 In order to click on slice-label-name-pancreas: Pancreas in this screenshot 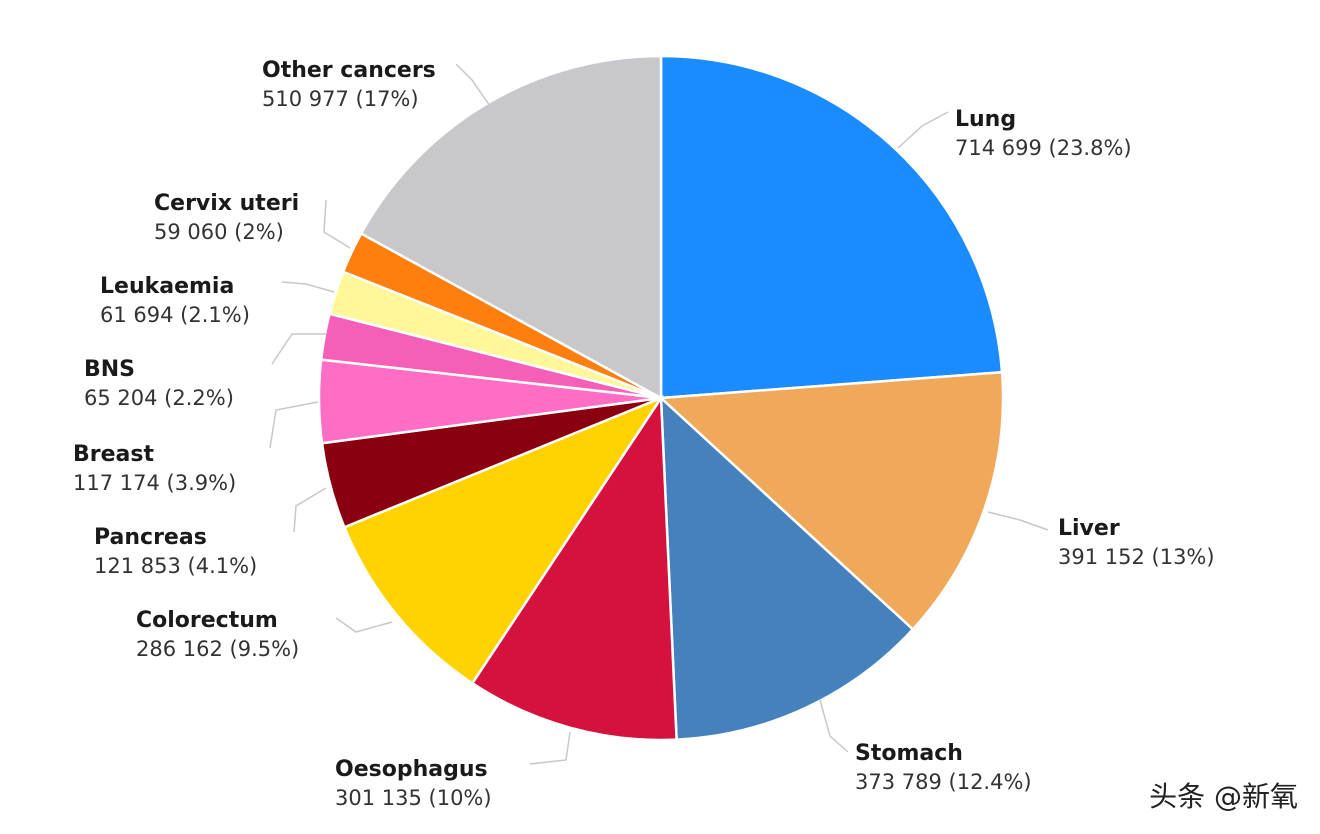, I will do `click(150, 537)`.